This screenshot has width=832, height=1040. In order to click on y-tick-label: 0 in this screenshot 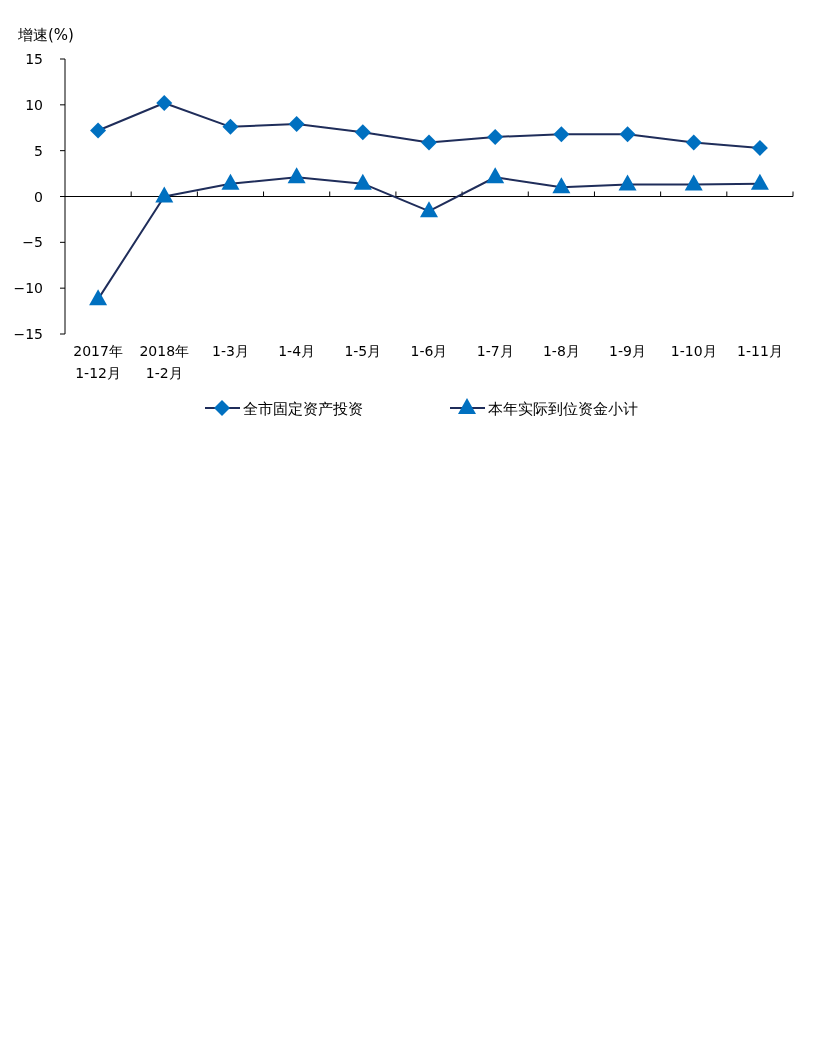, I will do `click(38, 196)`.